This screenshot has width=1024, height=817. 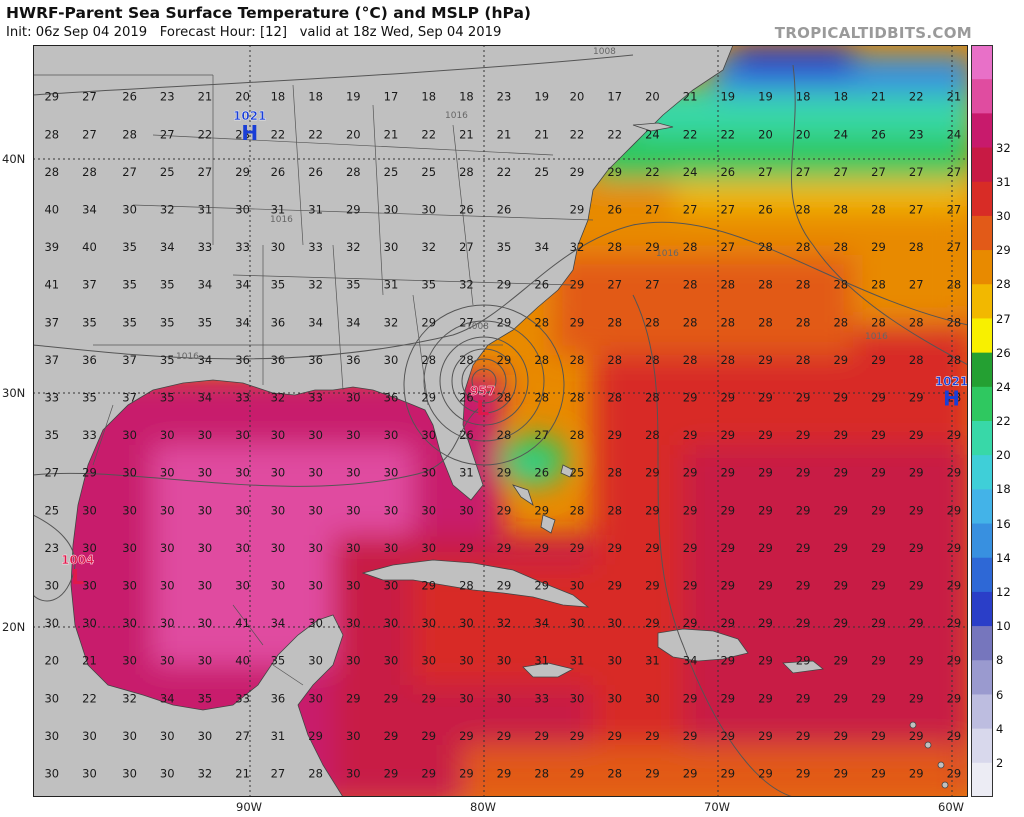 What do you see at coordinates (1000, 762) in the screenshot?
I see `colorbar-label: 2` at bounding box center [1000, 762].